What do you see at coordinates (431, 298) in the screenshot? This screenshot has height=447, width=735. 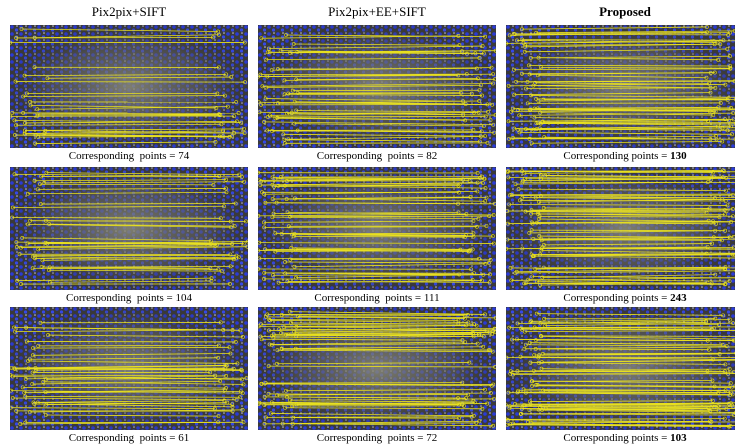 I see `point-count: 111` at bounding box center [431, 298].